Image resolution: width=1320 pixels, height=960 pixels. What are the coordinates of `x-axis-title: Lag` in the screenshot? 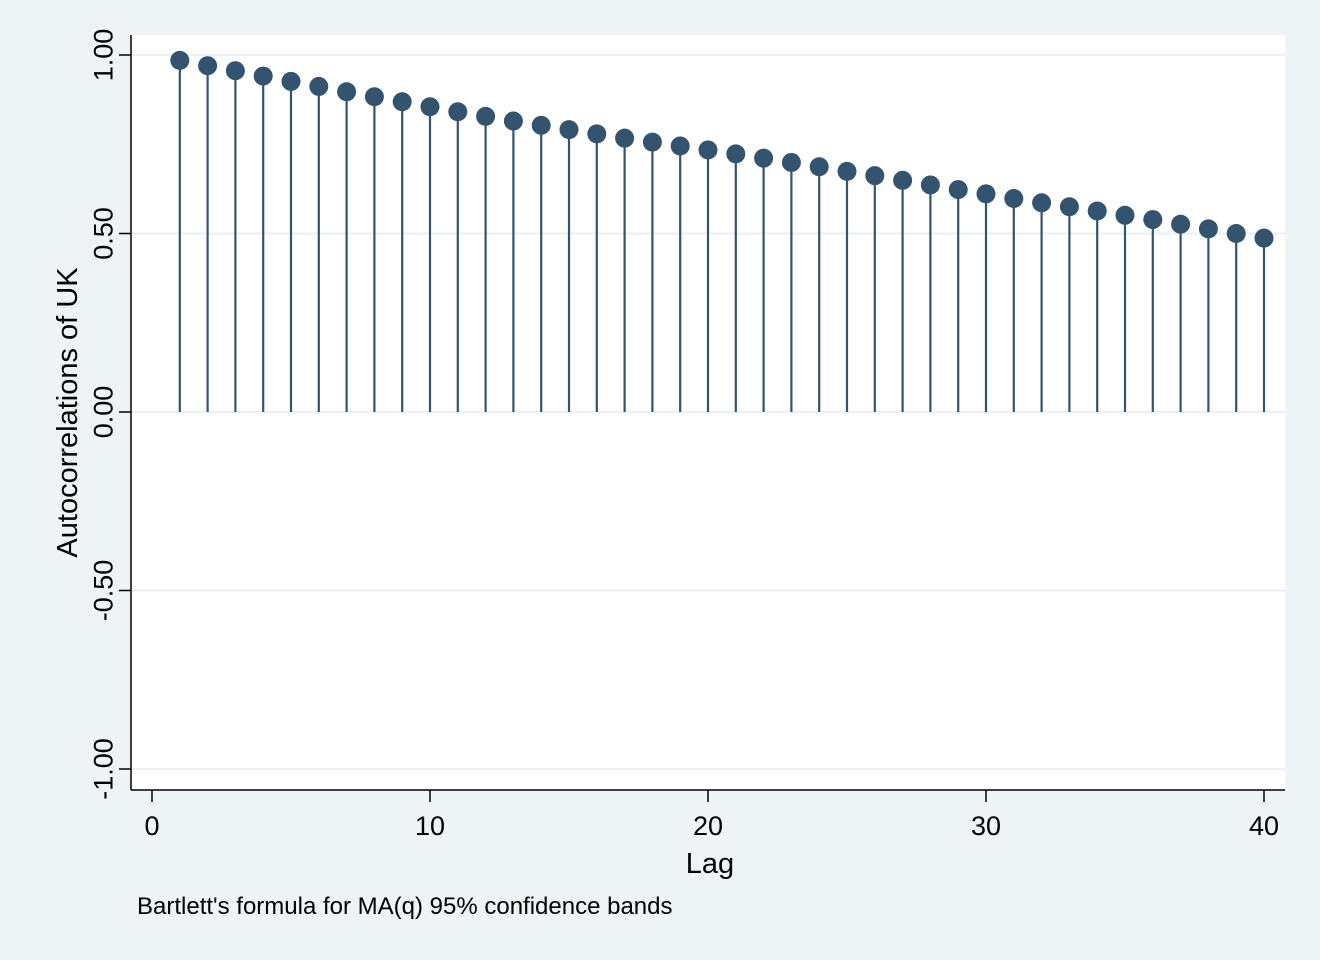 It's located at (710, 864).